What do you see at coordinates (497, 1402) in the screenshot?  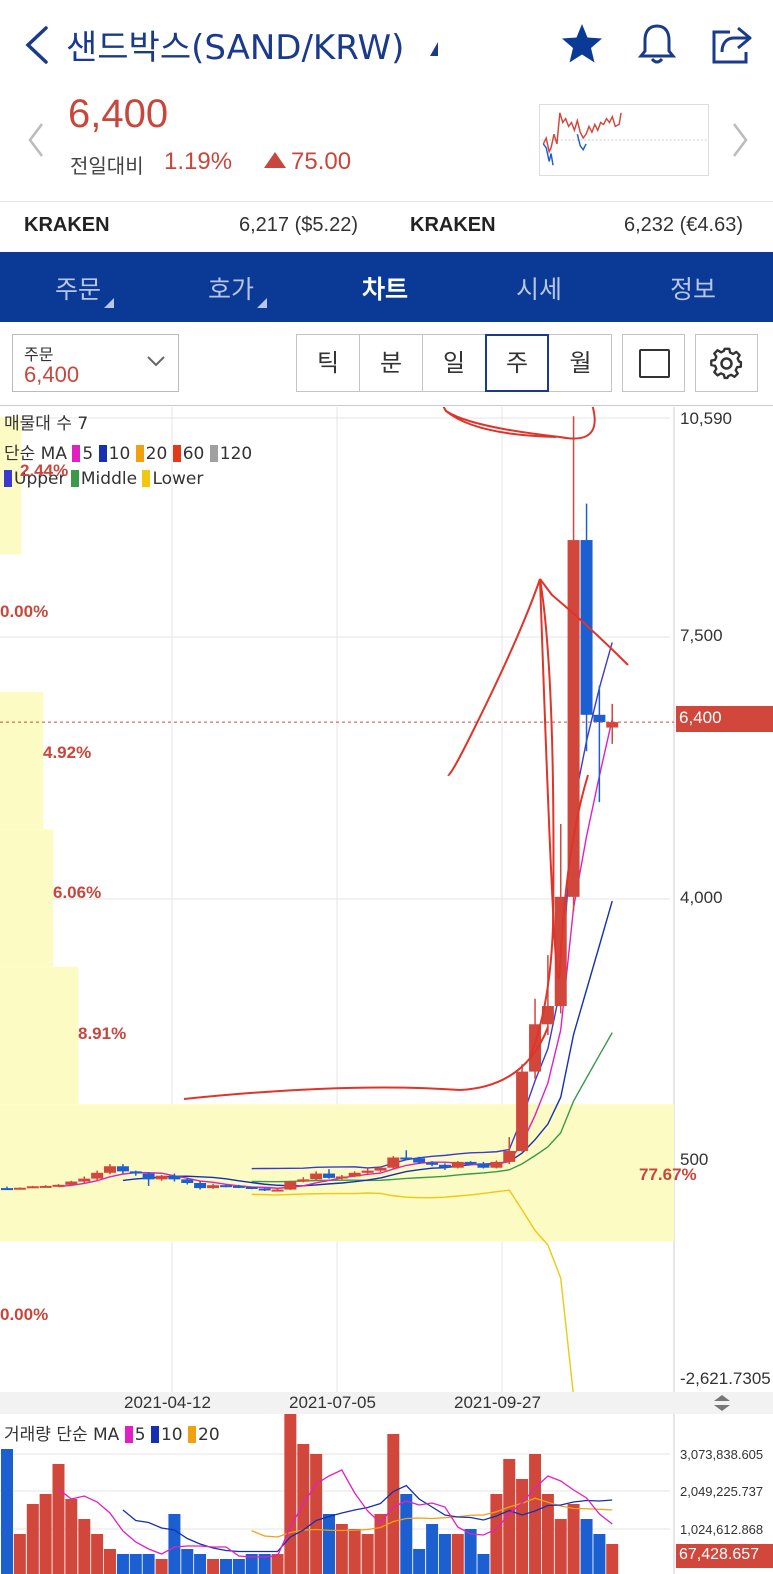 I see `x-tick-label: 2021-09-27` at bounding box center [497, 1402].